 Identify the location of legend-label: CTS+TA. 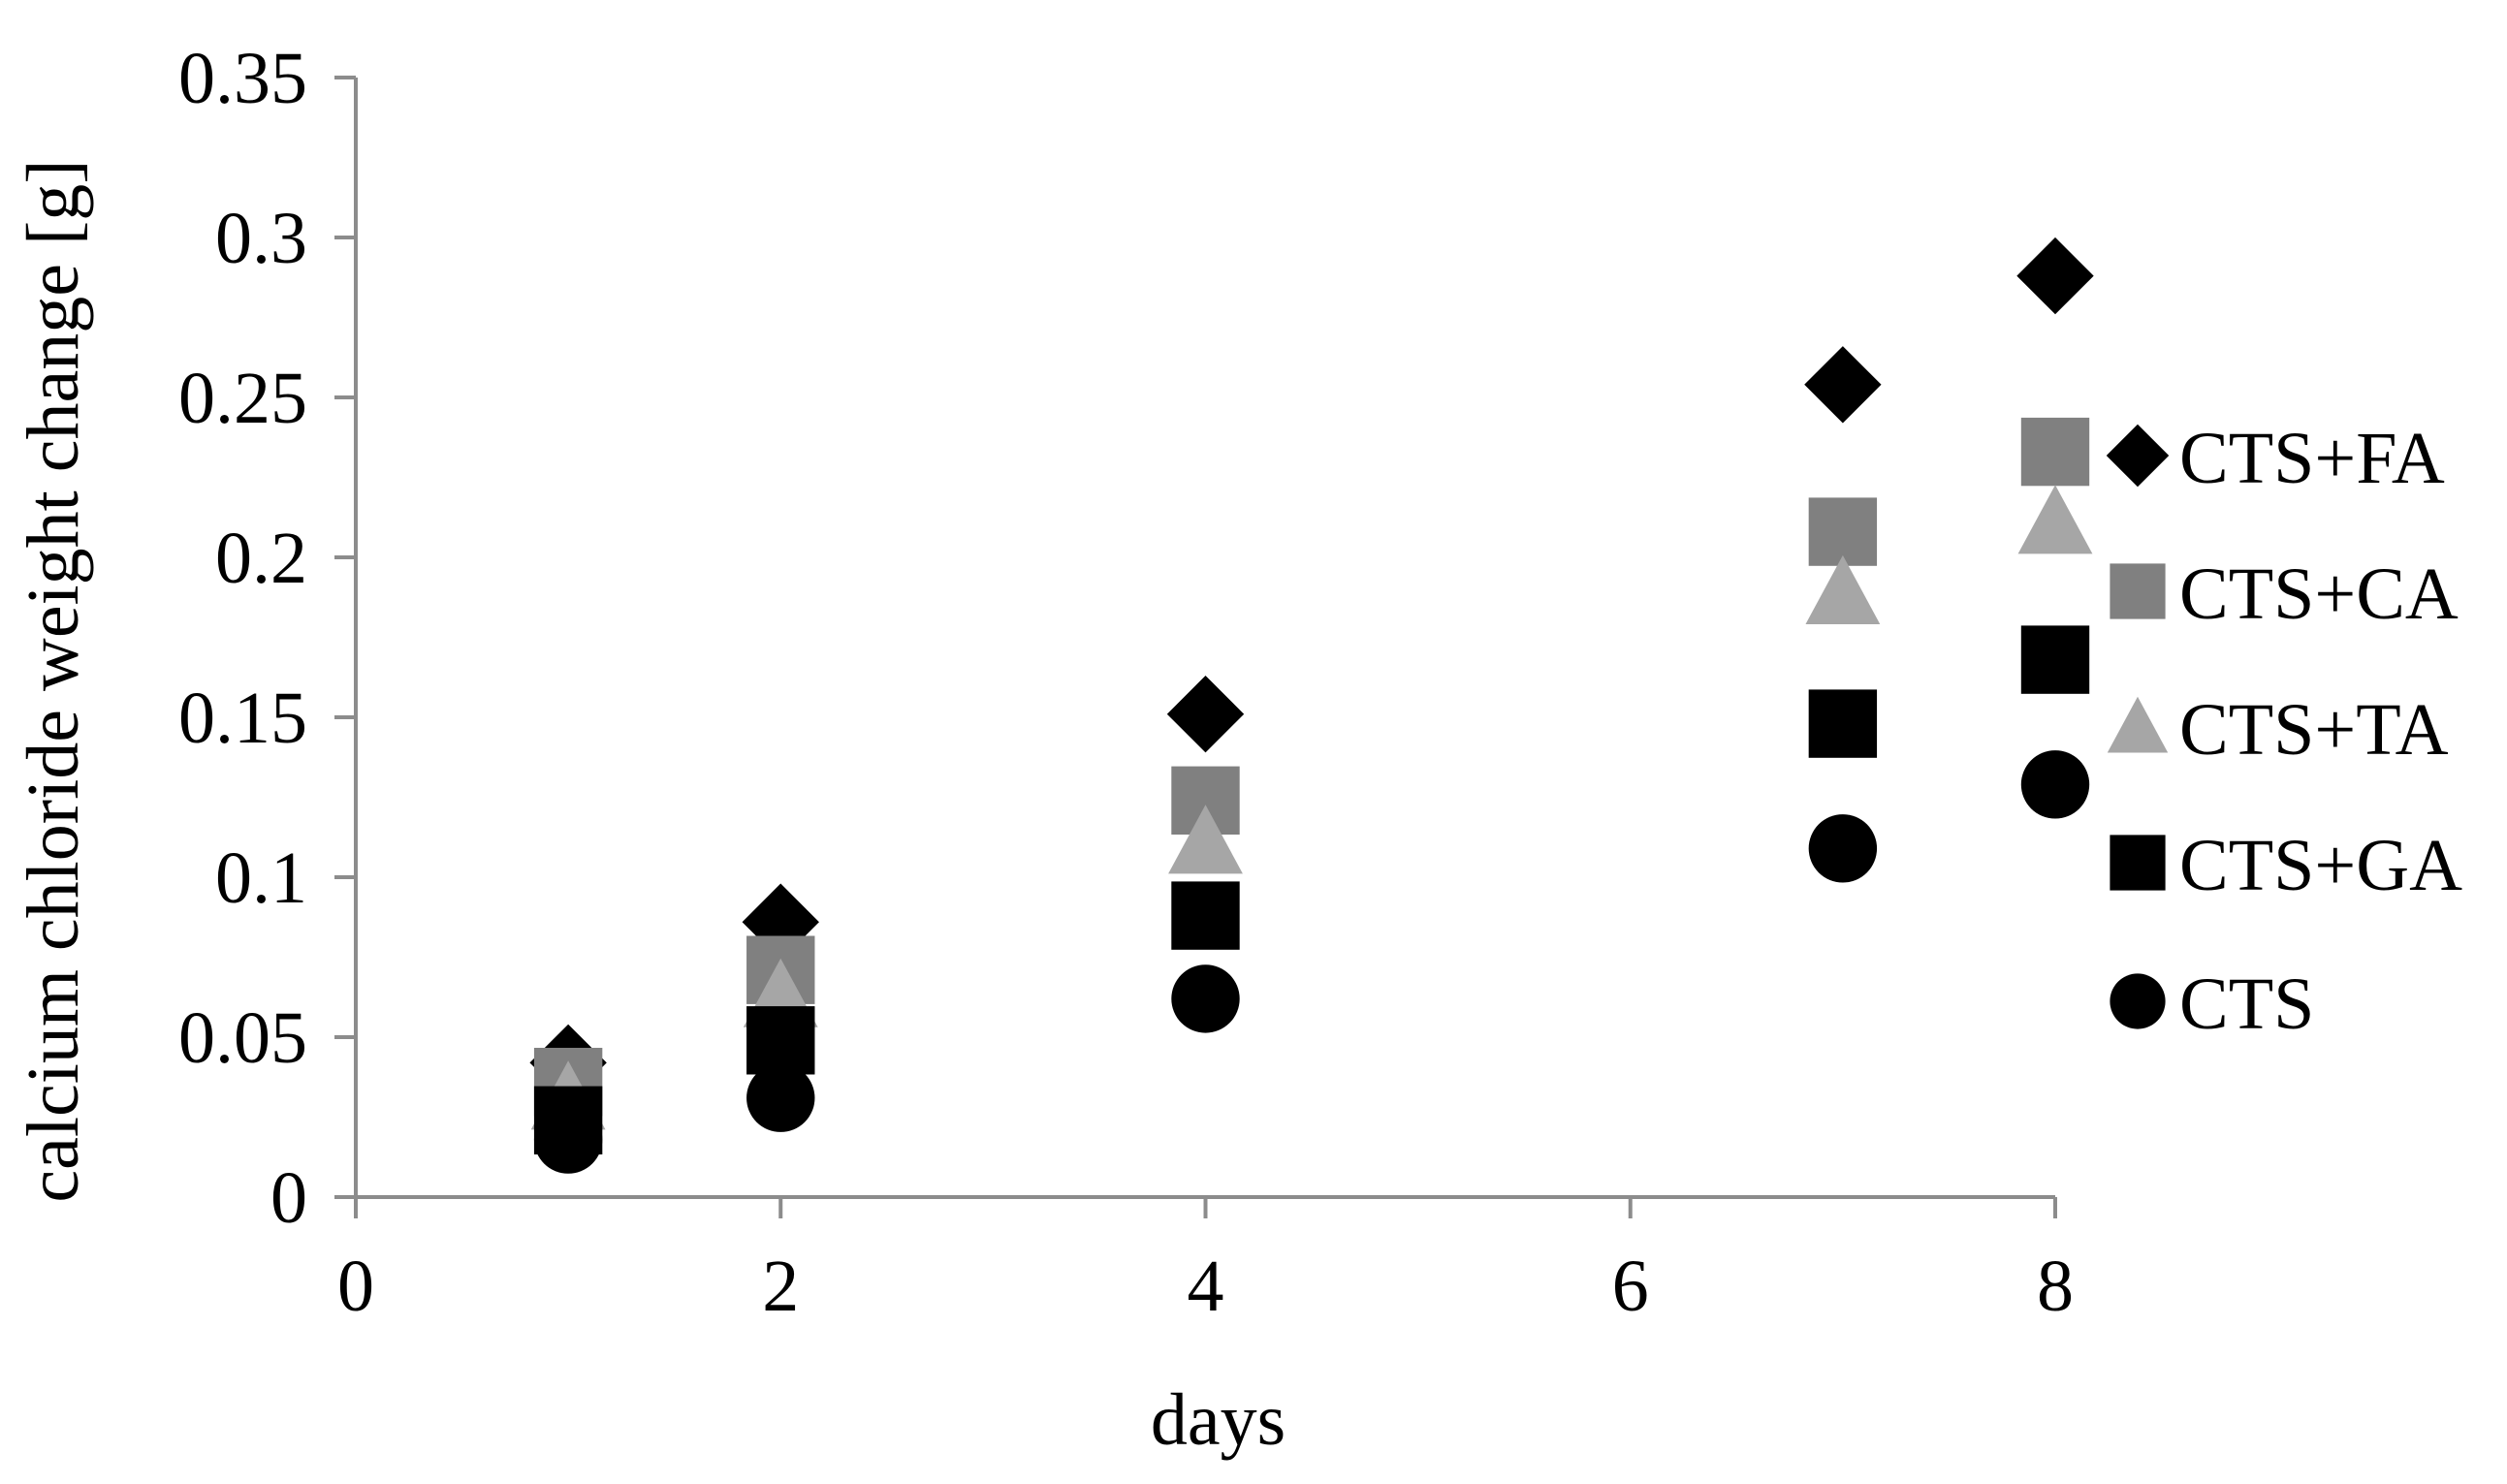
(2314, 730).